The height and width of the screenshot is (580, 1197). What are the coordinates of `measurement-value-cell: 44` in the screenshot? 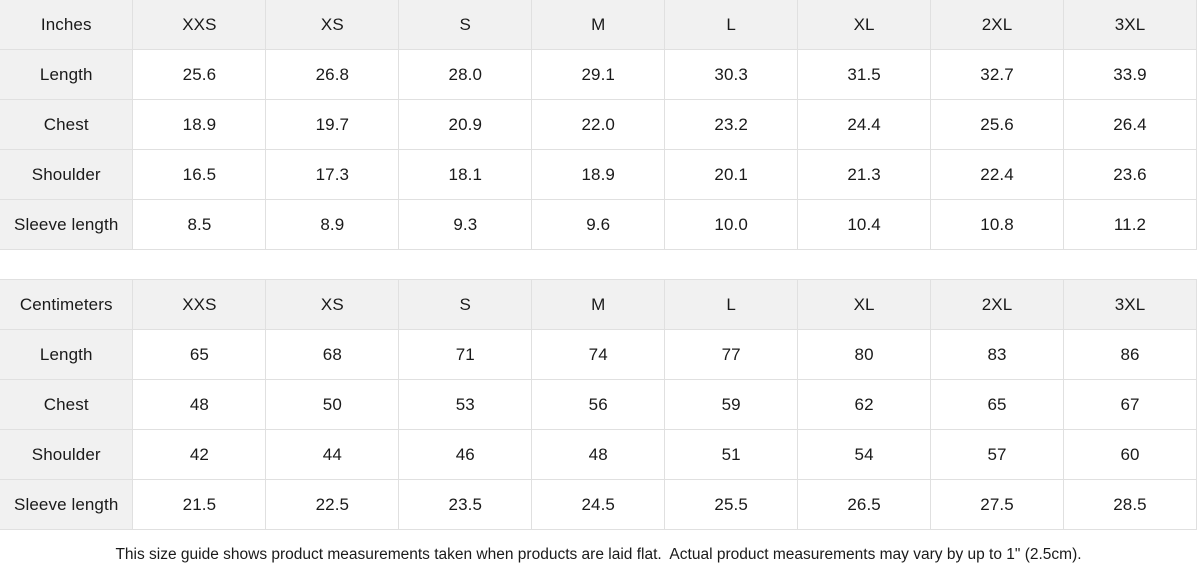 It's located at (332, 454).